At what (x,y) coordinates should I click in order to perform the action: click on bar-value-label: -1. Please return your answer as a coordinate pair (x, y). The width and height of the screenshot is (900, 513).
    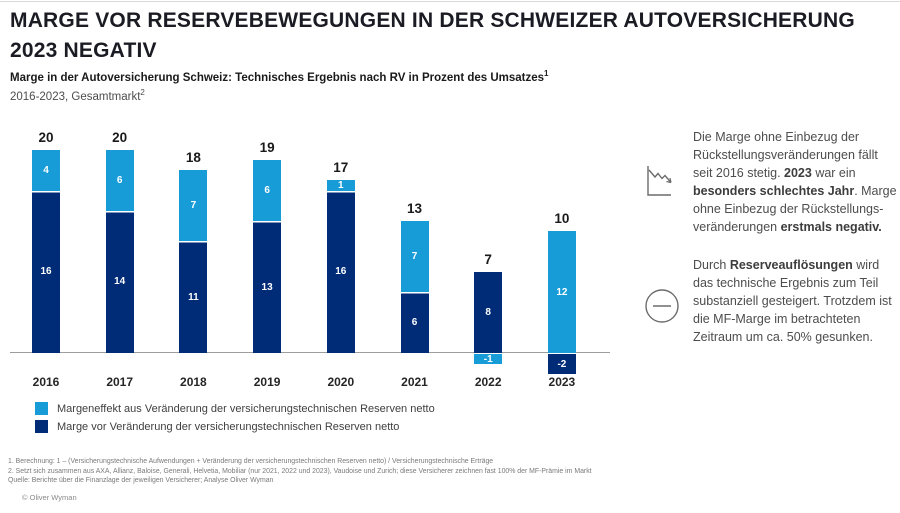
    Looking at the image, I should click on (488, 359).